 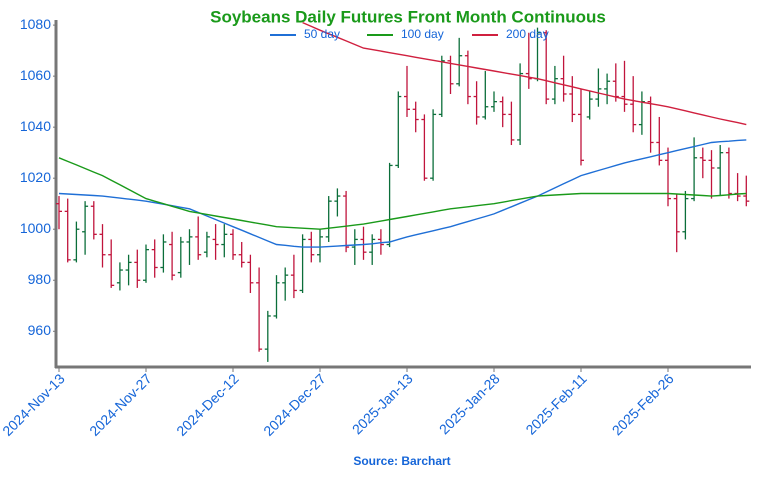 What do you see at coordinates (35, 228) in the screenshot?
I see `y-tick-label: 1000` at bounding box center [35, 228].